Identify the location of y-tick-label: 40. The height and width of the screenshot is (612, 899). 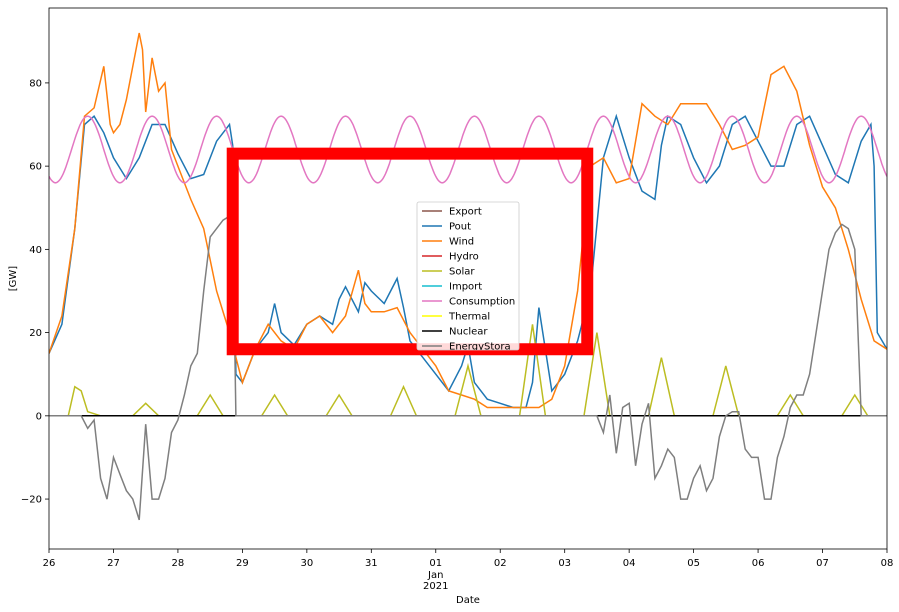
(35, 250).